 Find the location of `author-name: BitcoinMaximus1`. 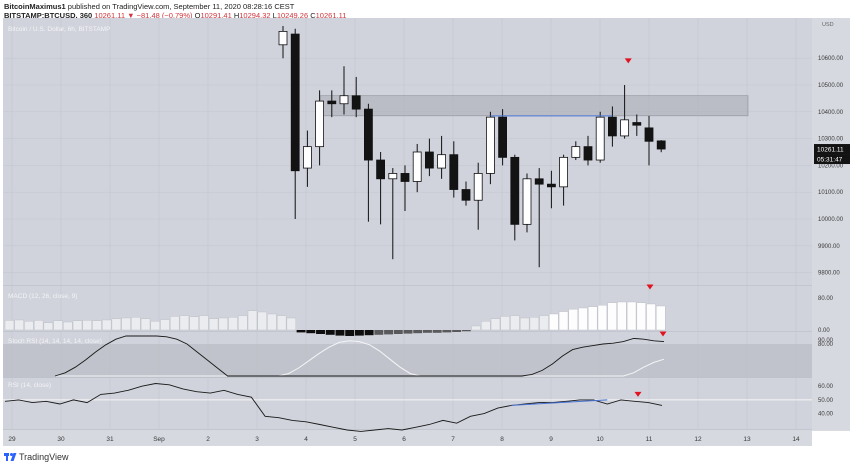

author-name: BitcoinMaximus1 is located at coordinates (35, 6).